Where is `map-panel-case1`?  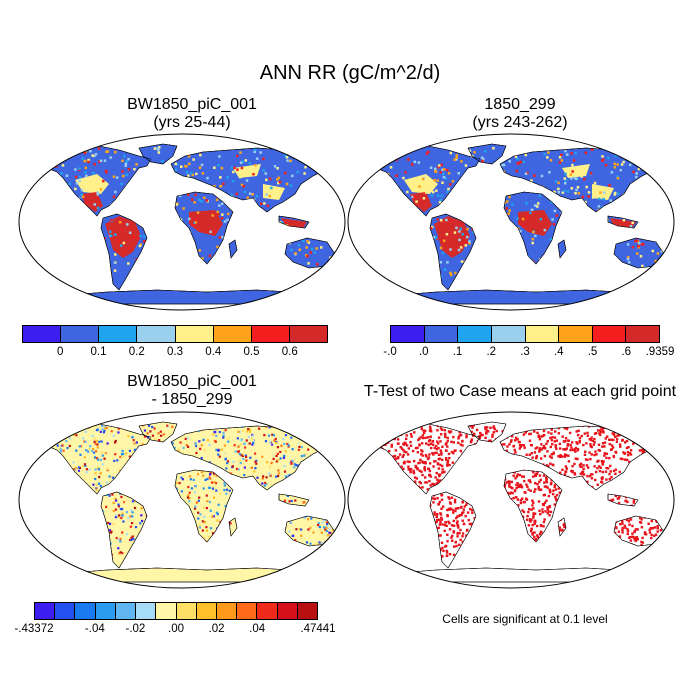 map-panel-case1 is located at coordinates (182, 222).